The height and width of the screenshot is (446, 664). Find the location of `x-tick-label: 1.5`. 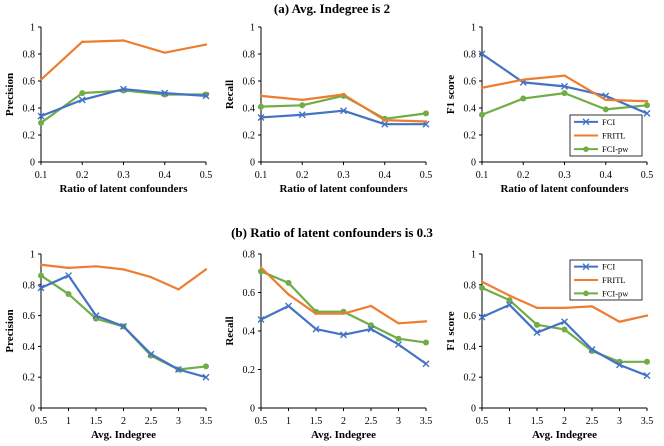

x-tick-label: 1.5 is located at coordinates (316, 421).